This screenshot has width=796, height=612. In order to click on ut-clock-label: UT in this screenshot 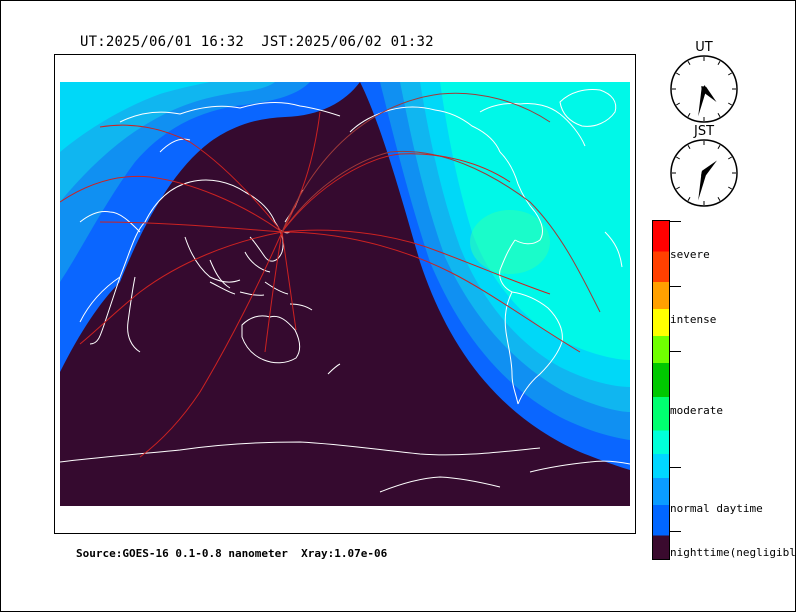, I will do `click(704, 47)`.